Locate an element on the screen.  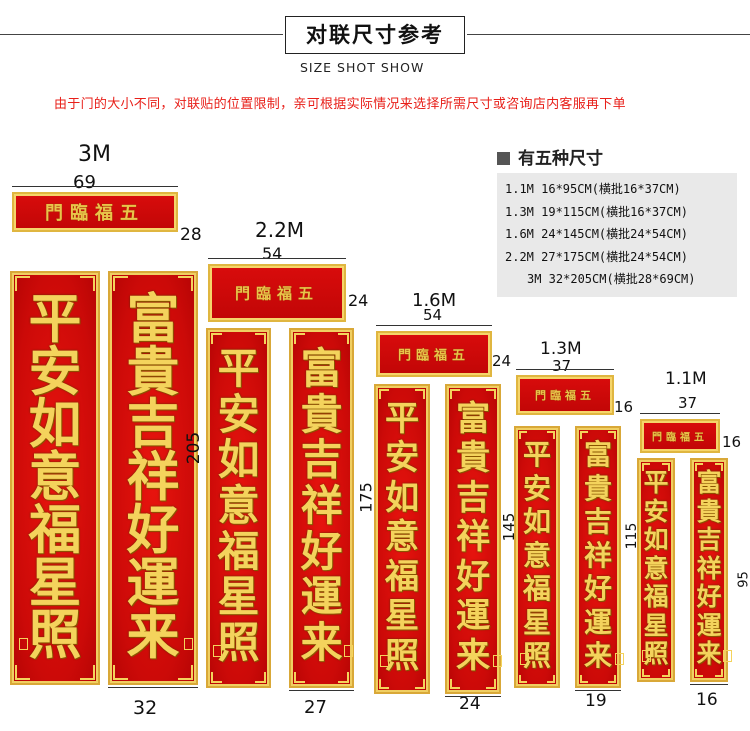
square-bullet-icon is located at coordinates (503, 158).